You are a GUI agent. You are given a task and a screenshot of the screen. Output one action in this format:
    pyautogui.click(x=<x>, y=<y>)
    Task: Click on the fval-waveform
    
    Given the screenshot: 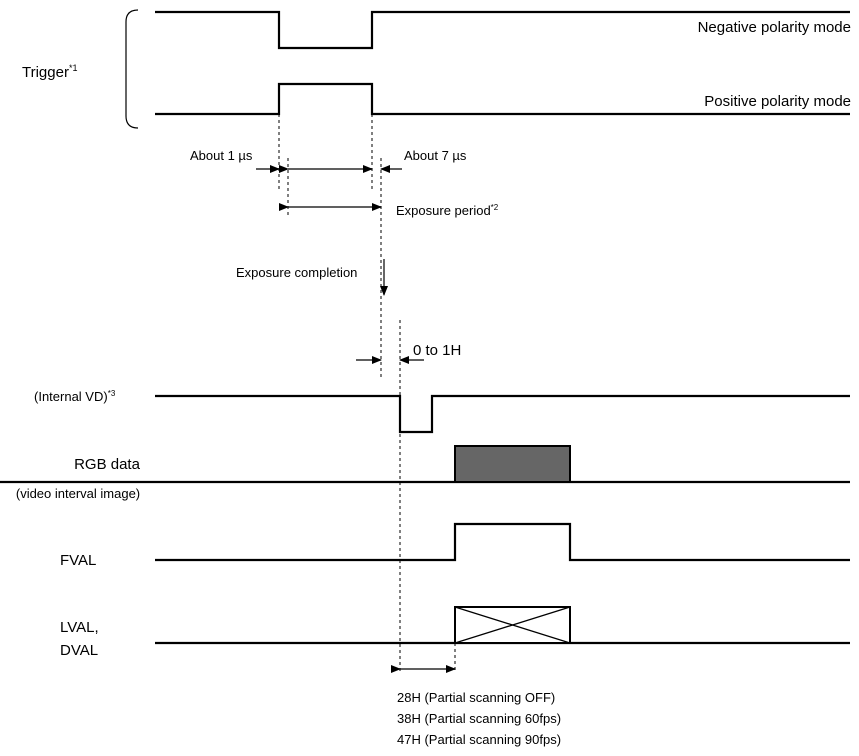 What is the action you would take?
    pyautogui.click(x=502, y=542)
    